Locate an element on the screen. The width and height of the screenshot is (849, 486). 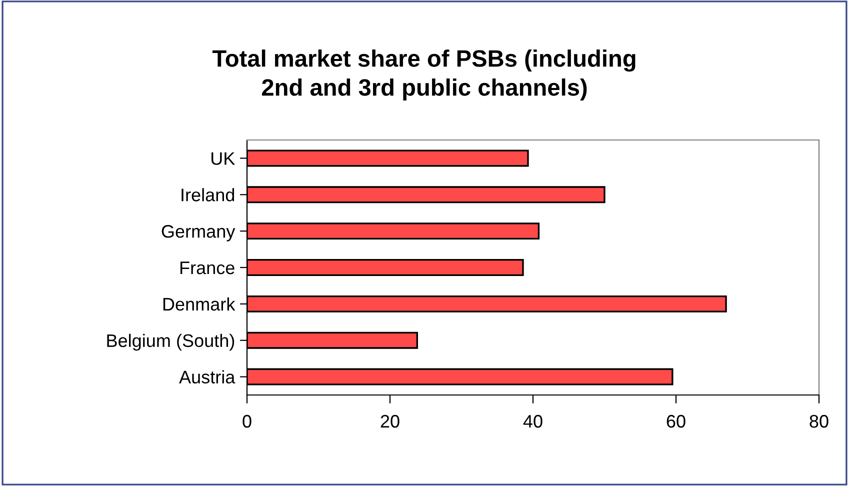
x-tick-label: 40 is located at coordinates (532, 421).